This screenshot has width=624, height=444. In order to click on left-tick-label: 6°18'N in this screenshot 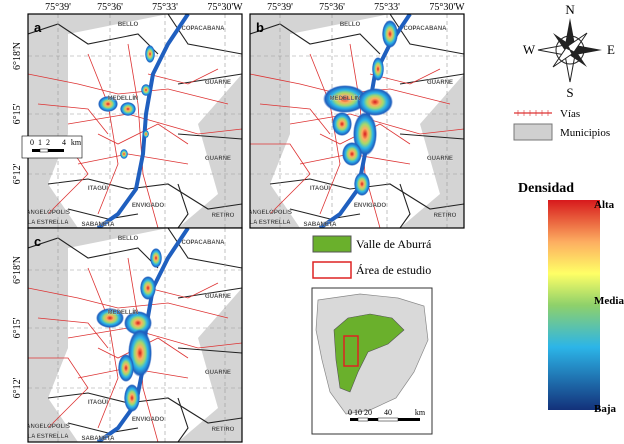, I will do `click(17, 56)`.